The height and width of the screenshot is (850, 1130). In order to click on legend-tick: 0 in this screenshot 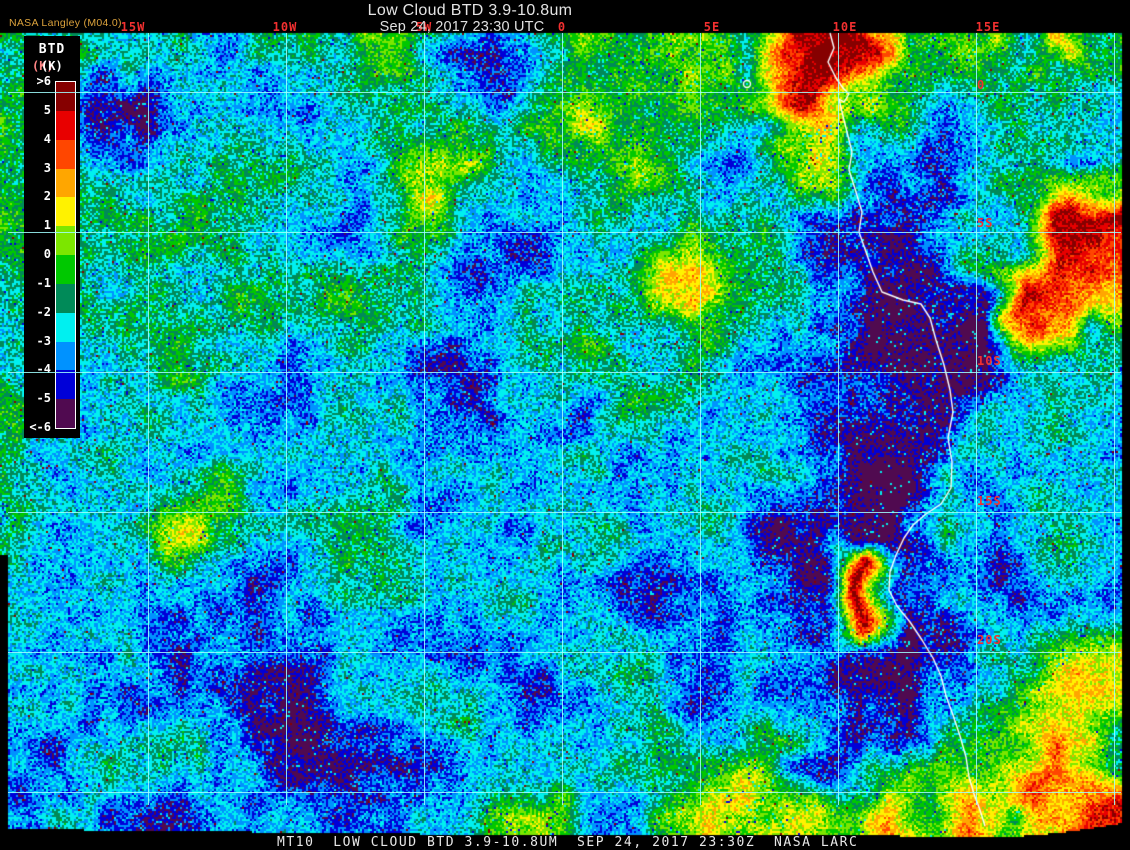, I will do `click(47, 254)`.